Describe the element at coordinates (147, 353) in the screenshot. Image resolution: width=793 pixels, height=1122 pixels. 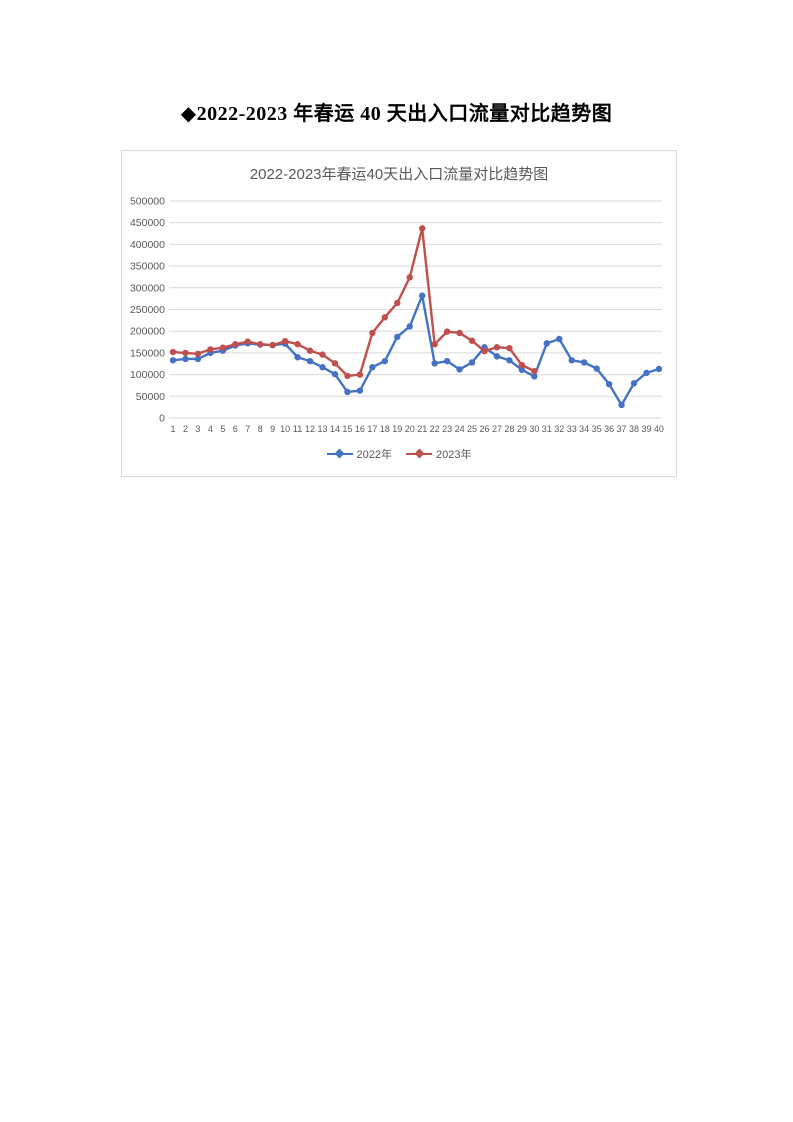
I see `y-tick-label: 150000` at that location.